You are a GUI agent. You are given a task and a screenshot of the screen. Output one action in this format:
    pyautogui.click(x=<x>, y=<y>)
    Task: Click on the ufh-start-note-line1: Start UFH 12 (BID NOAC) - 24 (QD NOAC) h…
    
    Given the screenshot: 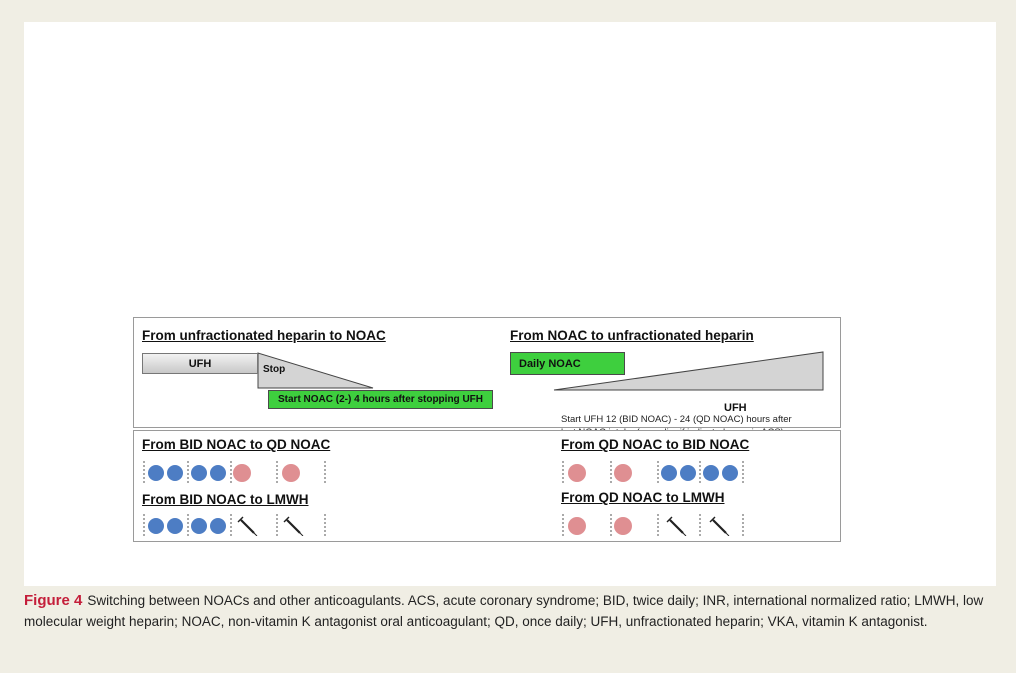 What is the action you would take?
    pyautogui.click(x=676, y=419)
    